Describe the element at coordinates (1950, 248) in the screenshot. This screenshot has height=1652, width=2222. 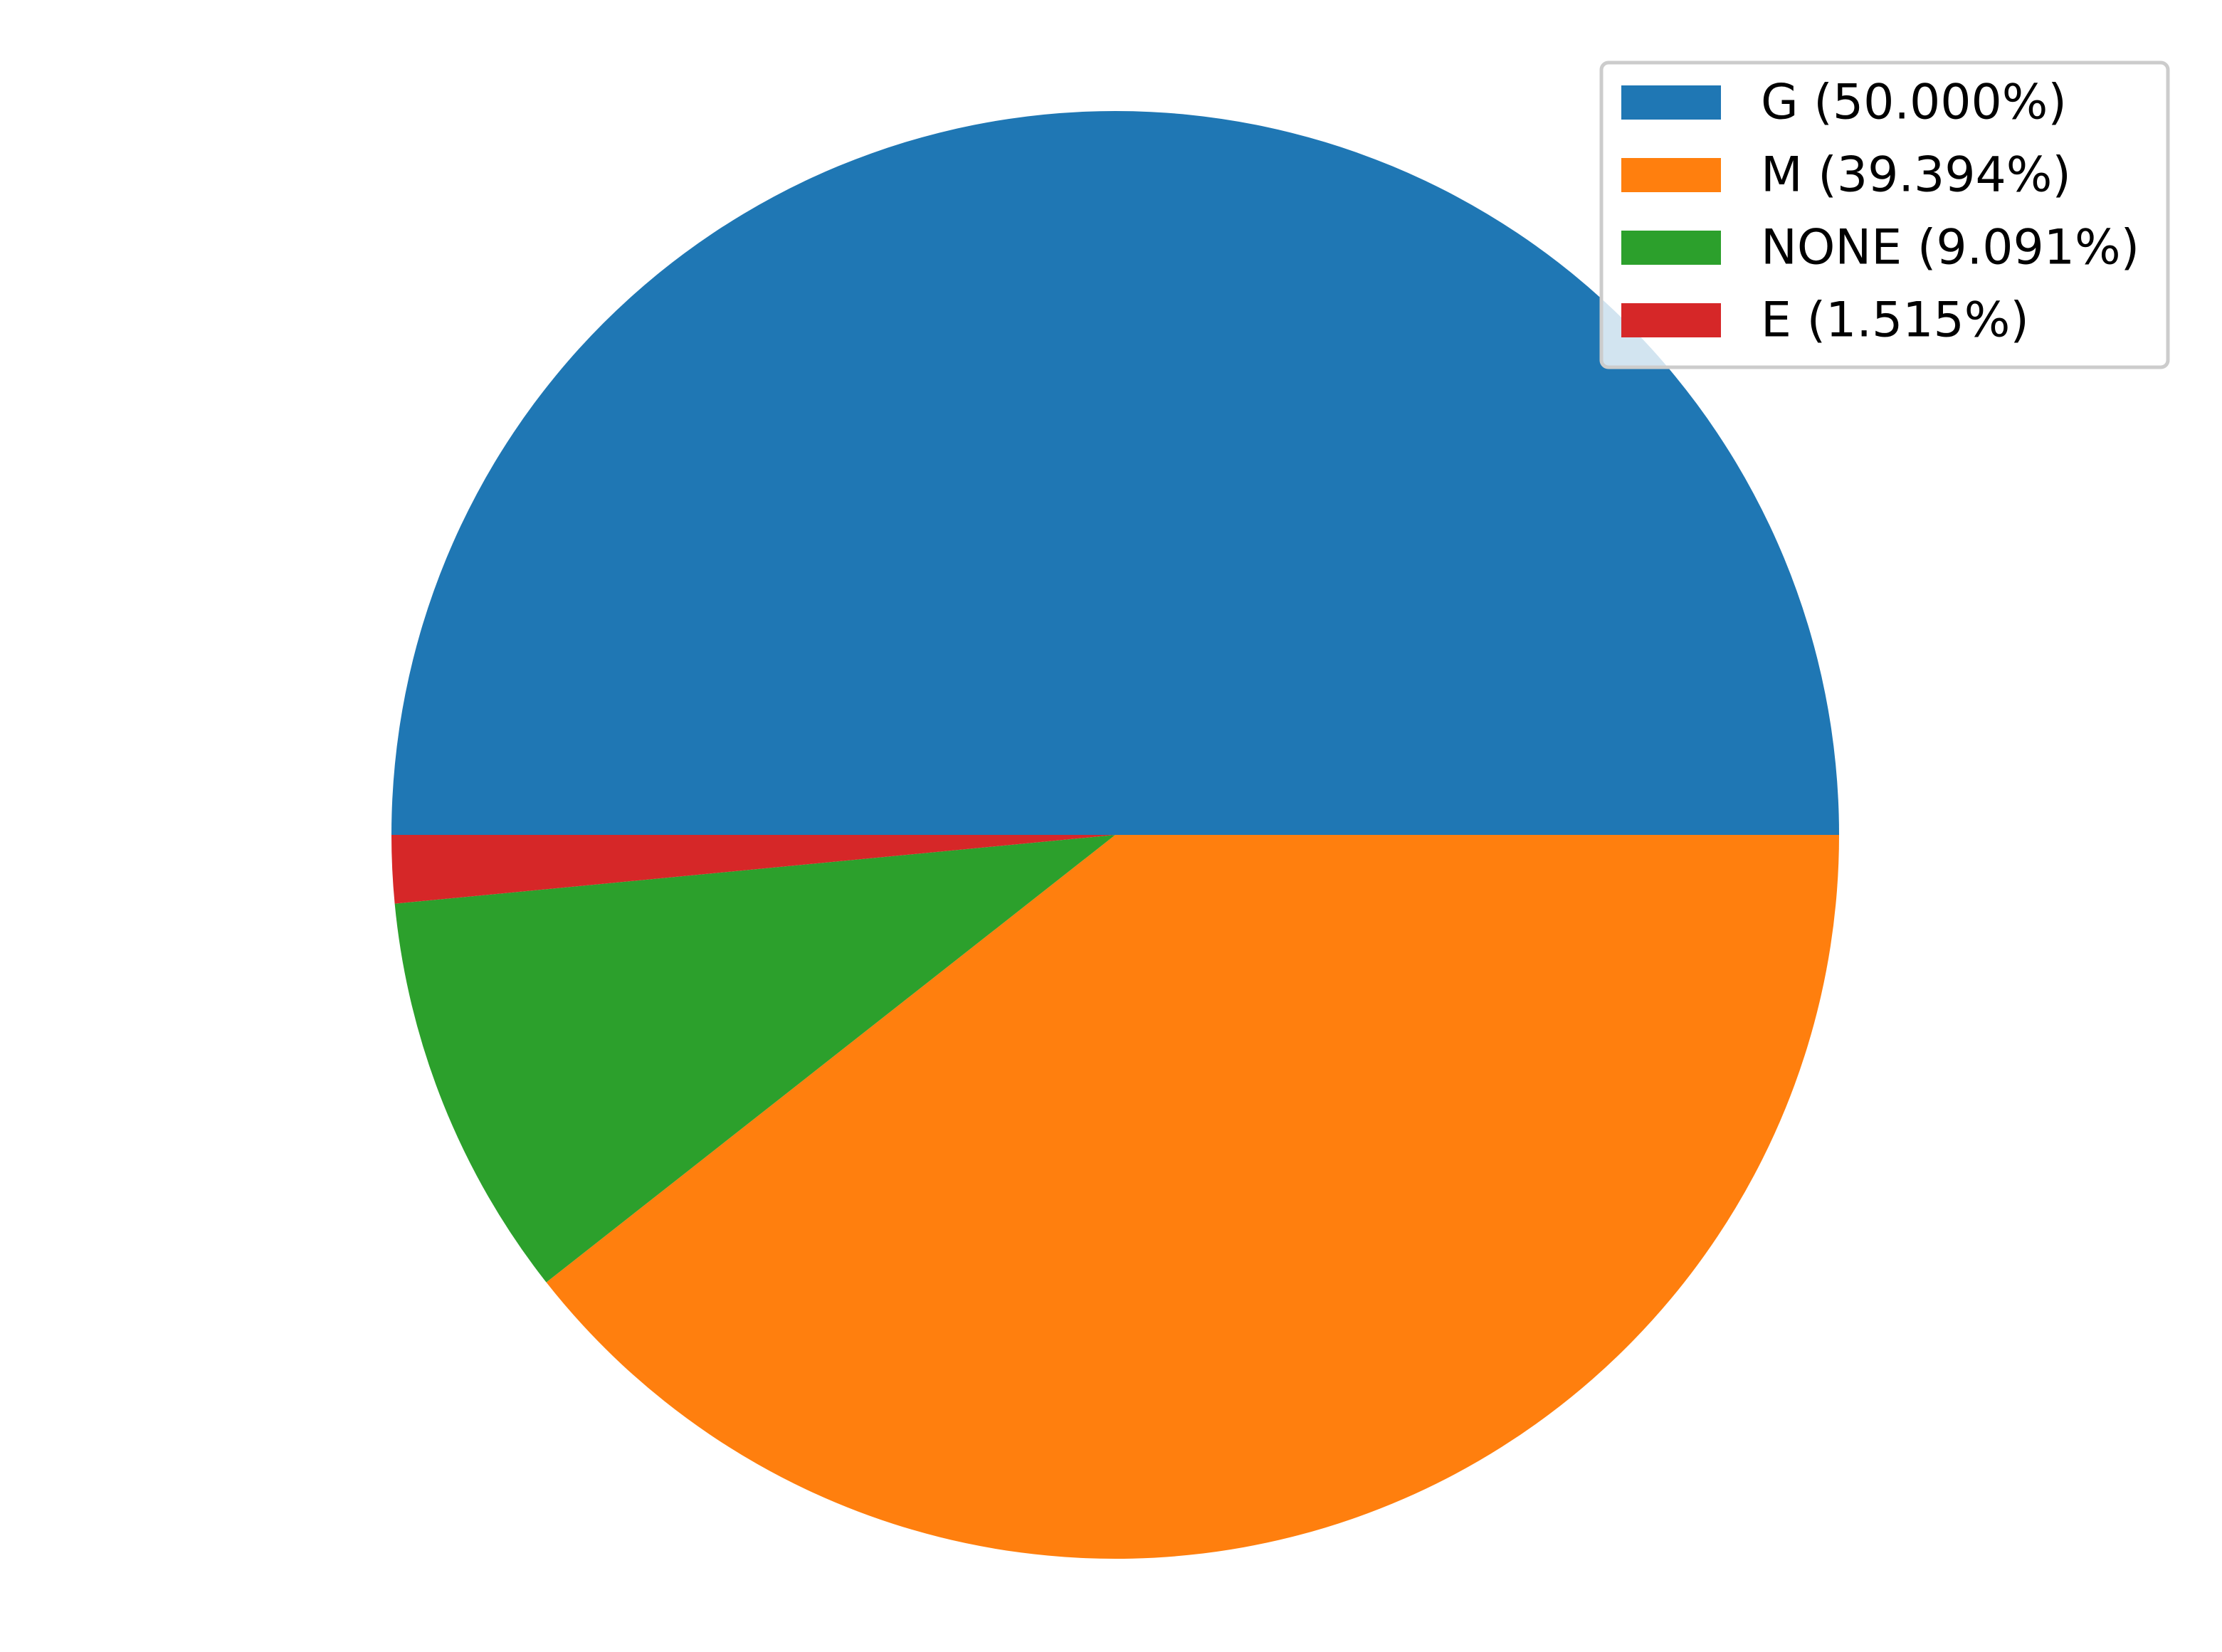
I see `legend-label-none: NONE (9.091%)` at that location.